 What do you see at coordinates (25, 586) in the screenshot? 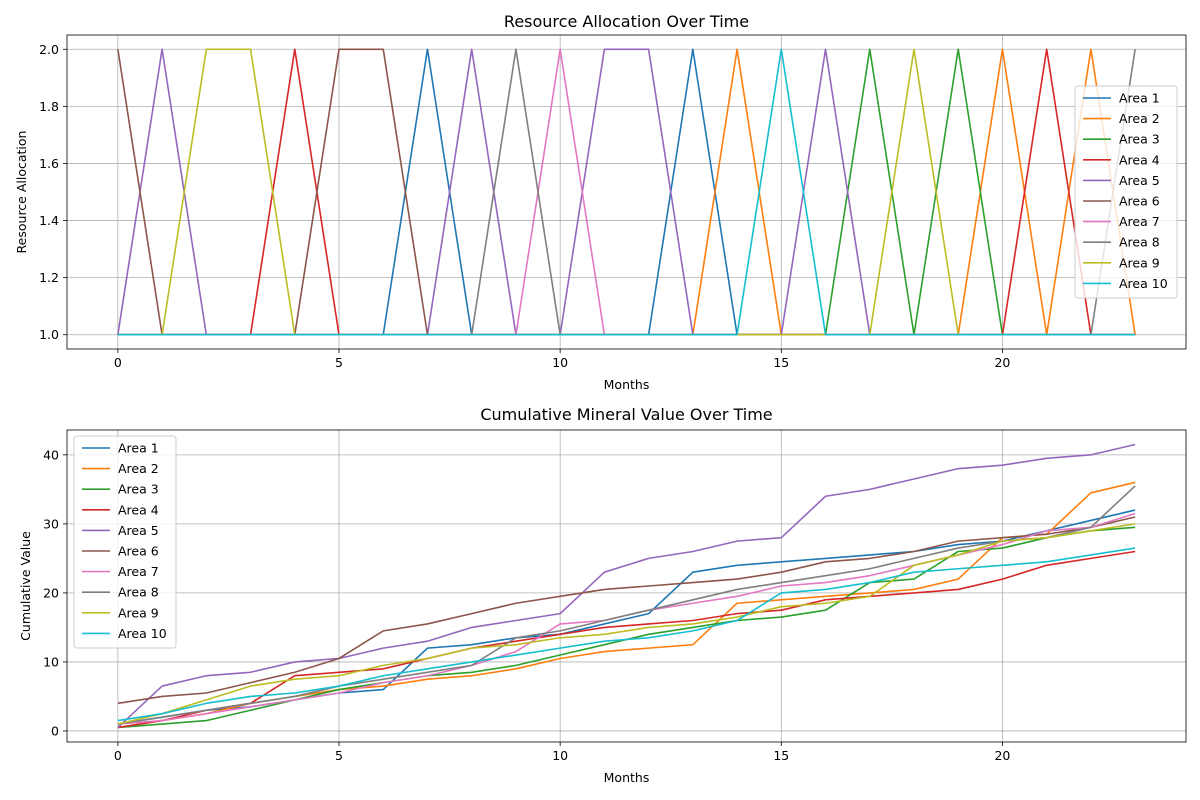
I see `y-axis-label: Cumulative Value` at bounding box center [25, 586].